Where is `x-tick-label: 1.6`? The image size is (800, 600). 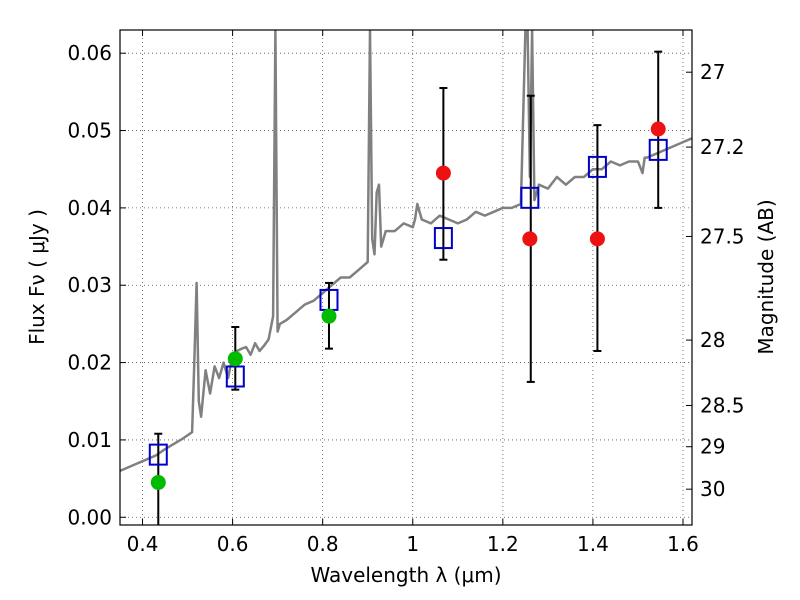 x-tick-label: 1.6 is located at coordinates (683, 544).